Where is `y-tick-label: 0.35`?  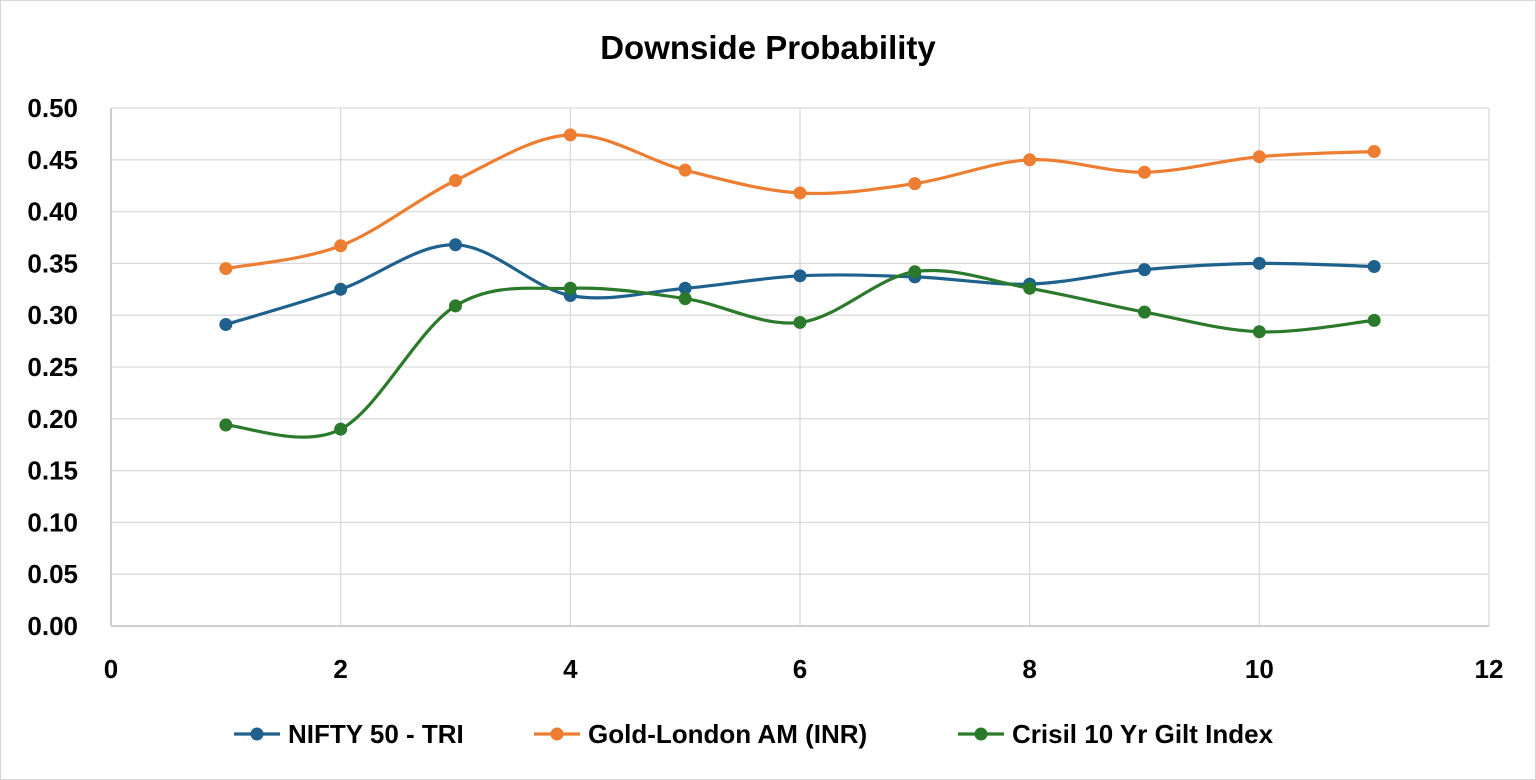
y-tick-label: 0.35 is located at coordinates (52, 263).